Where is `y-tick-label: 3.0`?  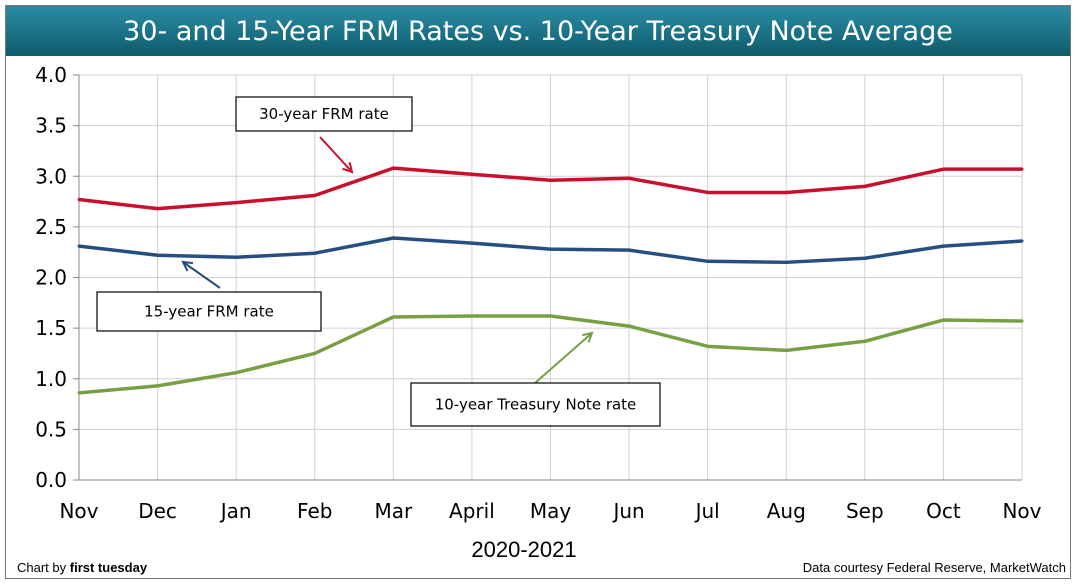 y-tick-label: 3.0 is located at coordinates (51, 176).